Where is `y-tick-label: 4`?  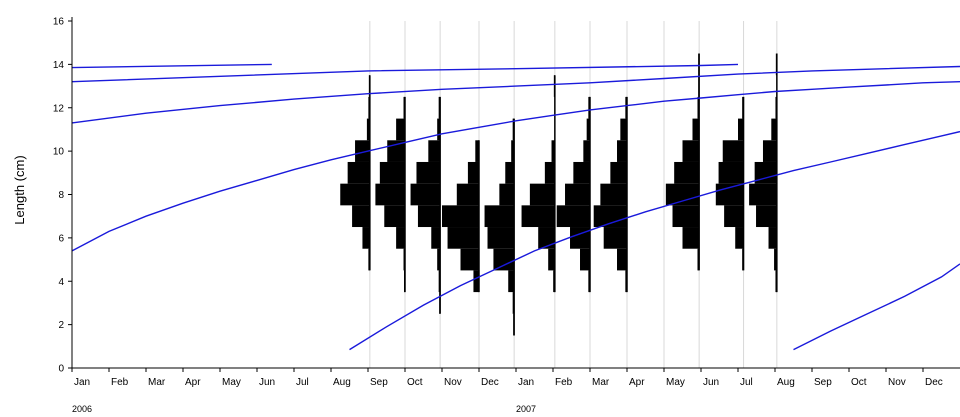 y-tick-label: 4 is located at coordinates (61, 282).